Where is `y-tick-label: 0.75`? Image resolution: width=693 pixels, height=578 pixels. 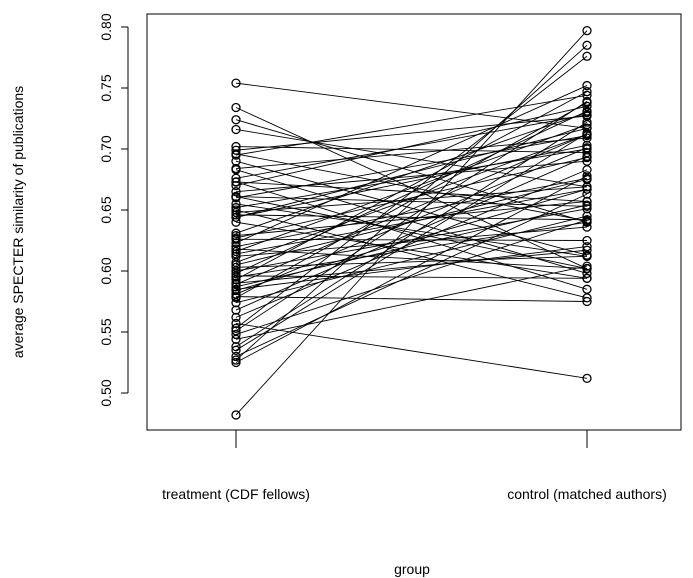
y-tick-label: 0.75 is located at coordinates (106, 87).